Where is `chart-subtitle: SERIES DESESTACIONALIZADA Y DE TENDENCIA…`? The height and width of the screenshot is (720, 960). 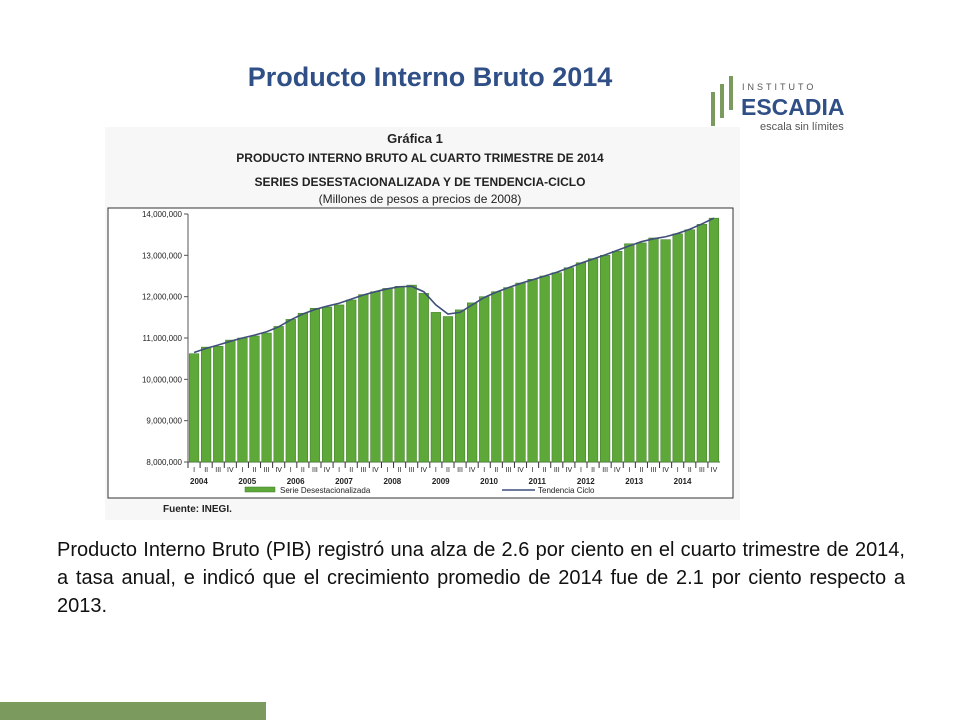
chart-subtitle: SERIES DESESTACIONALIZADA Y DE TENDENCIA… is located at coordinates (420, 182).